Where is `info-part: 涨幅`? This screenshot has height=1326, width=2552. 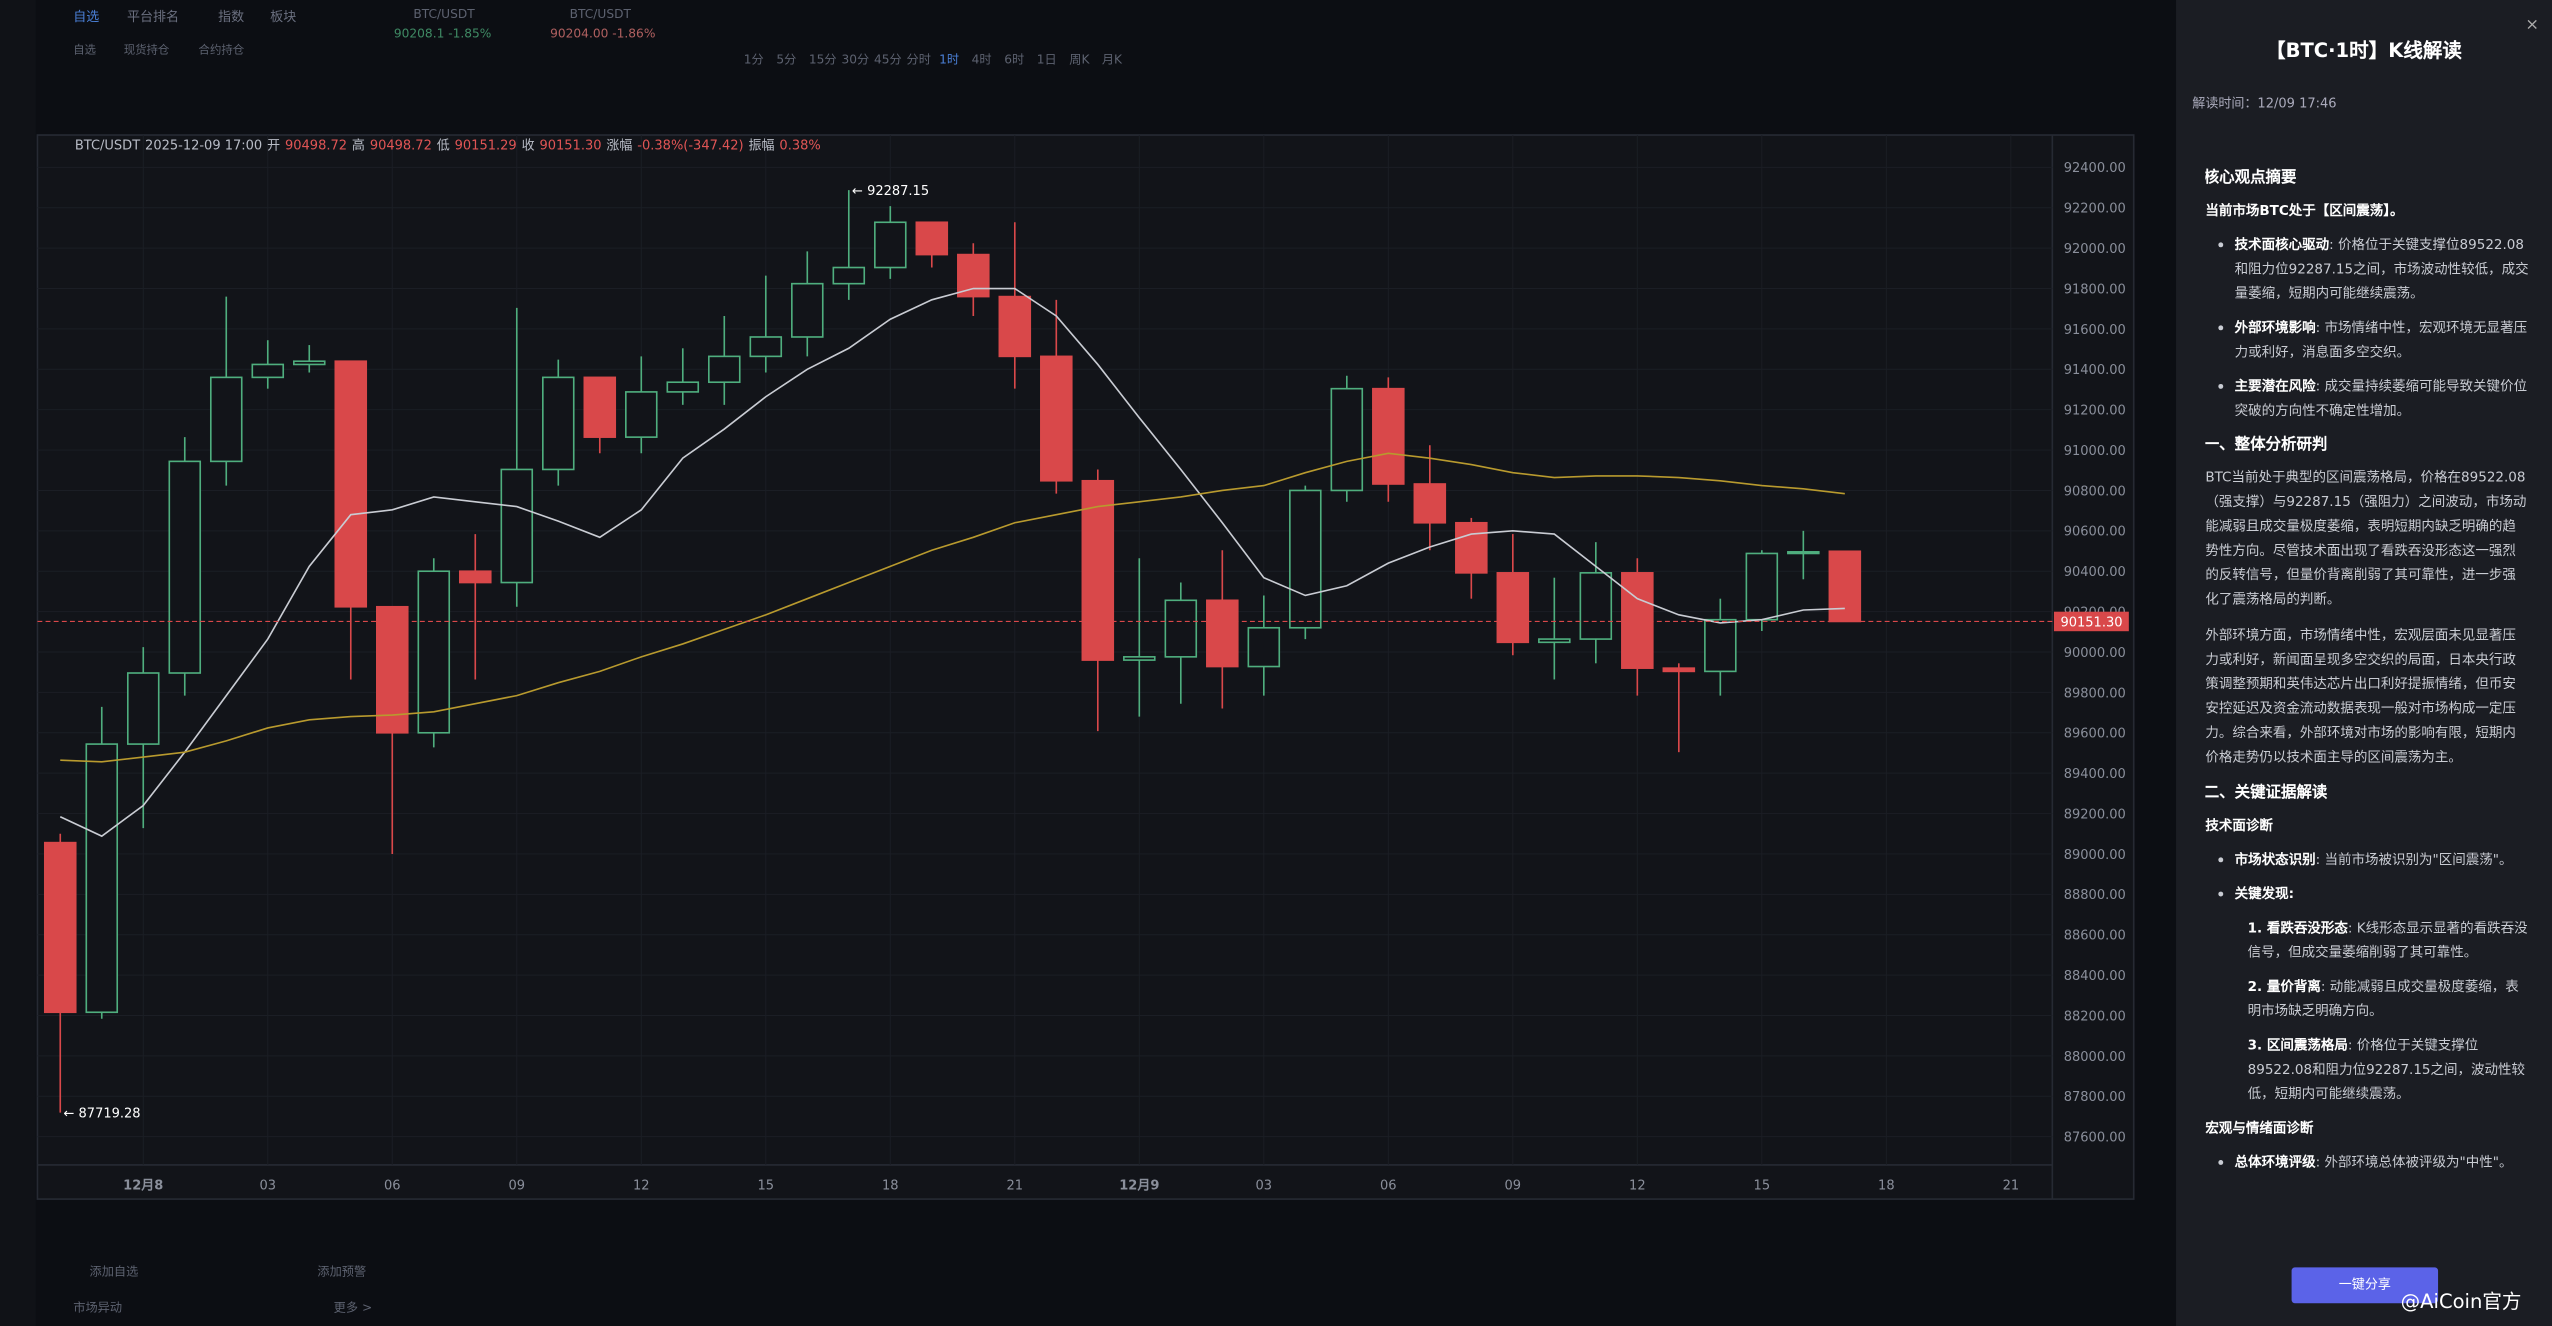
info-part: 涨幅 is located at coordinates (619, 146).